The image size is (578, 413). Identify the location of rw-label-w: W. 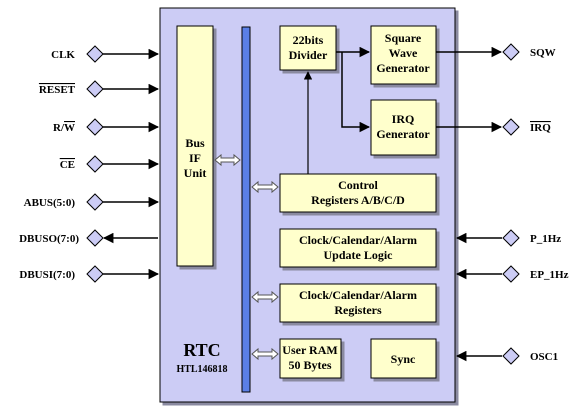
(69, 128).